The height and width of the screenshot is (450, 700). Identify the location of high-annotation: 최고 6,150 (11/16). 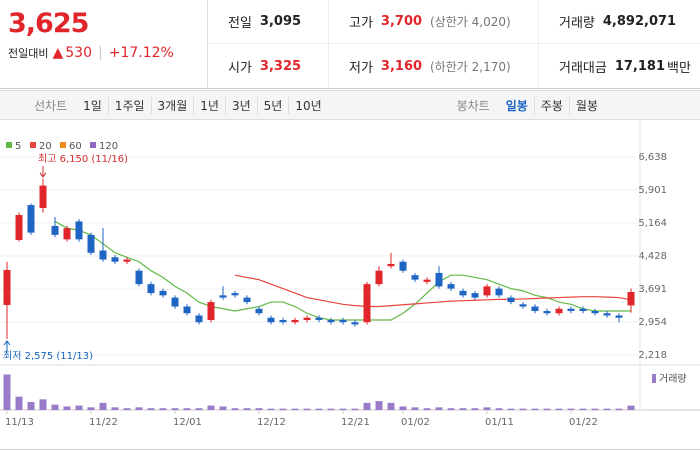
(83, 159).